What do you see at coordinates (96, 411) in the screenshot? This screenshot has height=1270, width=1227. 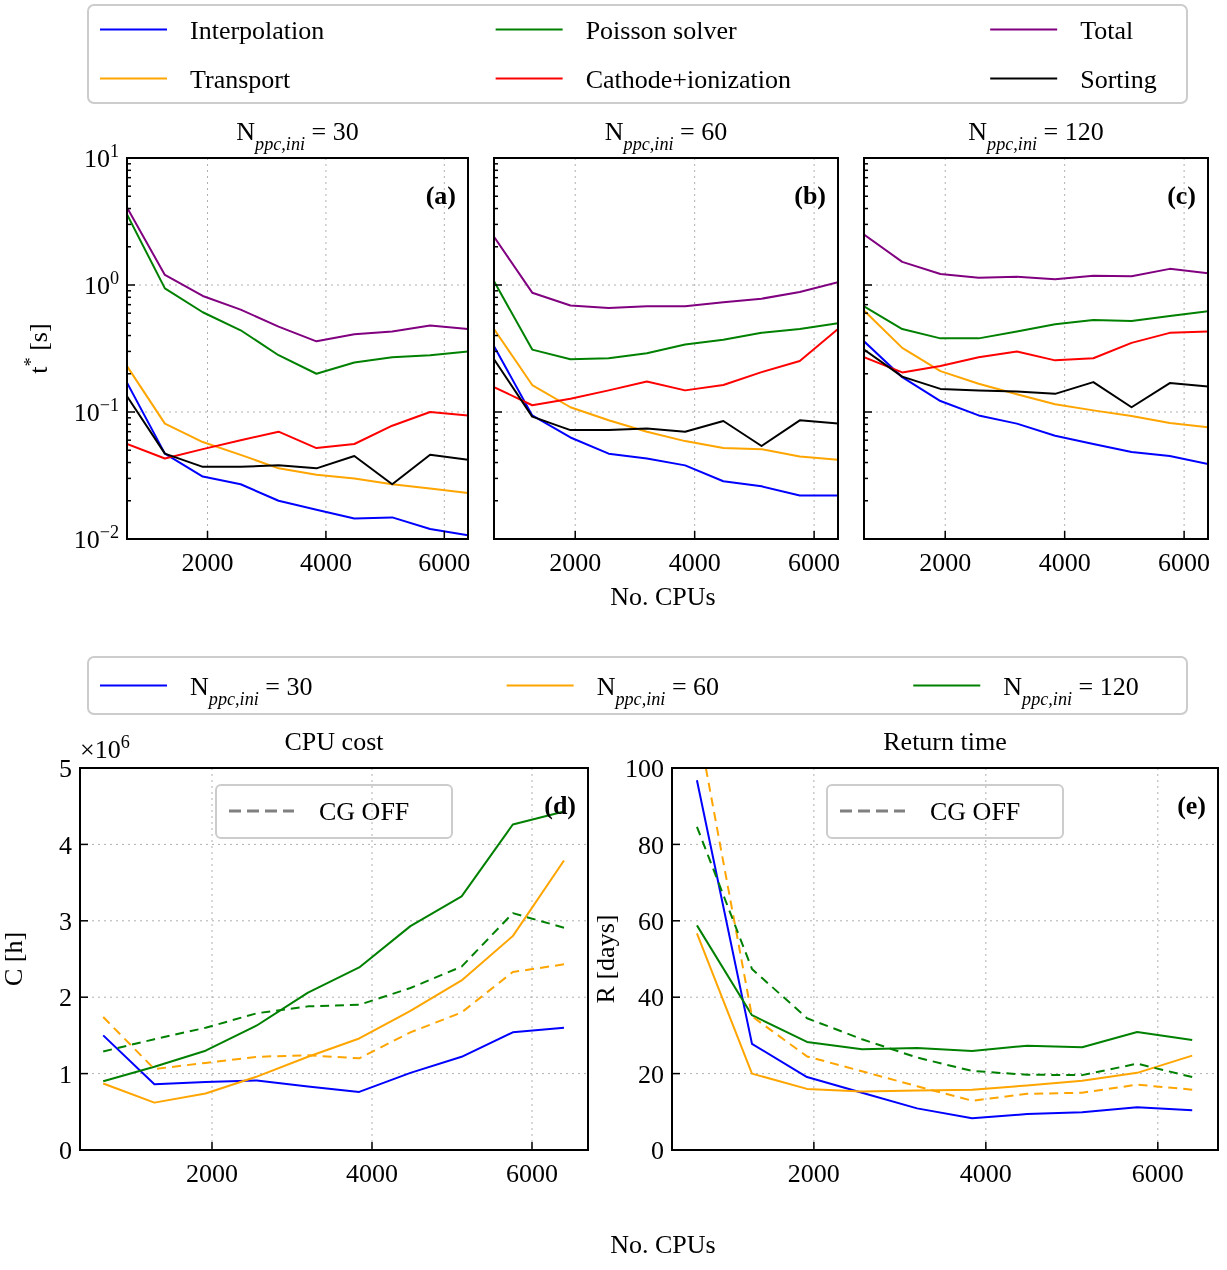 I see `y-tick-label: 10$^{−1}$` at bounding box center [96, 411].